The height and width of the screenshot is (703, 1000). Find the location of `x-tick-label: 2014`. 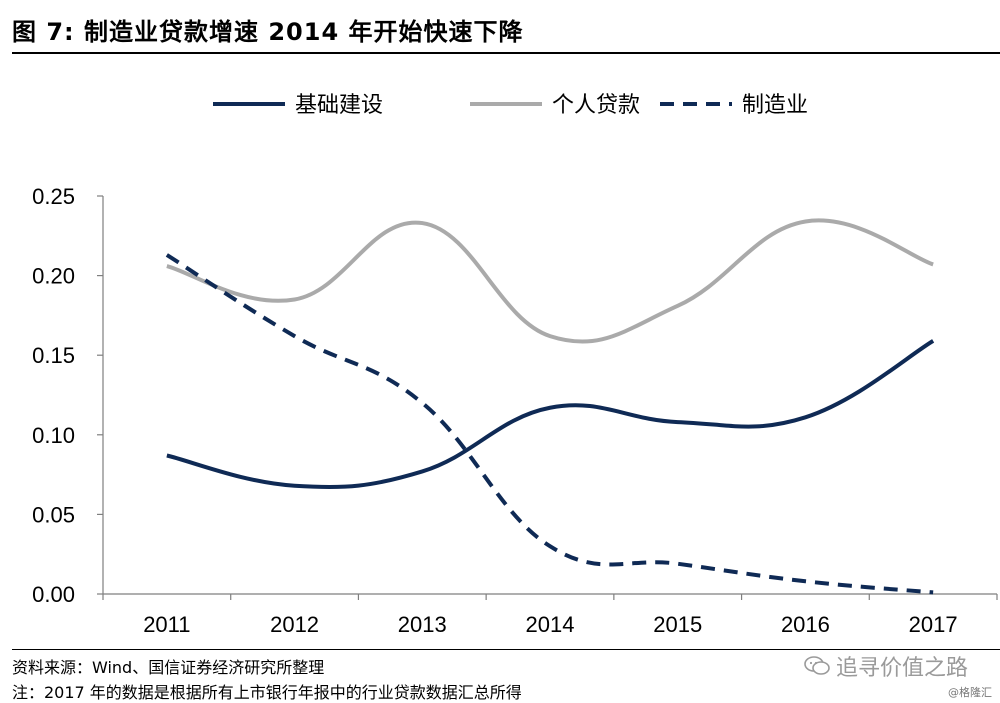

x-tick-label: 2014 is located at coordinates (550, 624).